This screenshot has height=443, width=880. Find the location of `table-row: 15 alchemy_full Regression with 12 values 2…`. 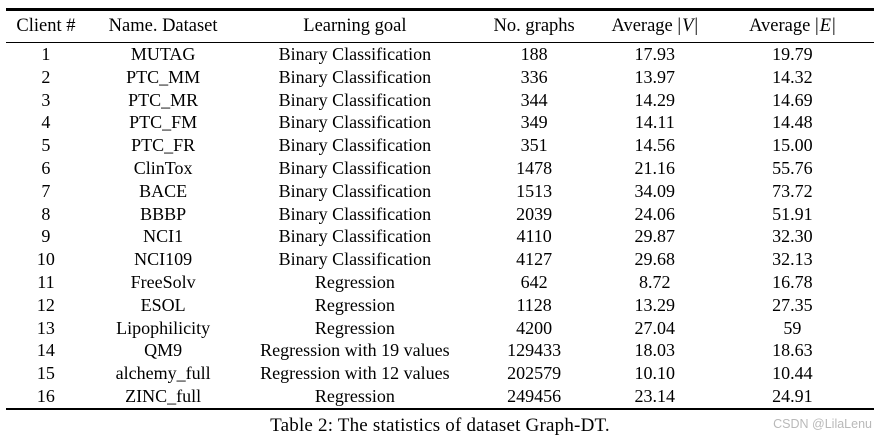

table-row: 15 alchemy_full Regression with 12 values 2… is located at coordinates (440, 373).